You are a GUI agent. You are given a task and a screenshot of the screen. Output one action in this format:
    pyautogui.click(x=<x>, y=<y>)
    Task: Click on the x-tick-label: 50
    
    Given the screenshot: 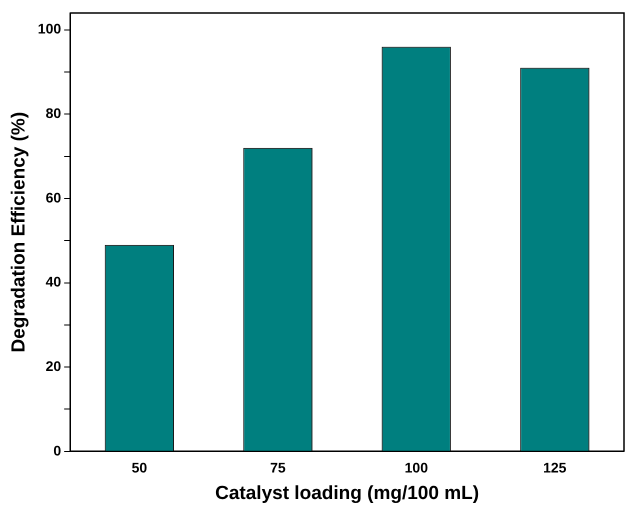 What is the action you would take?
    pyautogui.click(x=140, y=468)
    